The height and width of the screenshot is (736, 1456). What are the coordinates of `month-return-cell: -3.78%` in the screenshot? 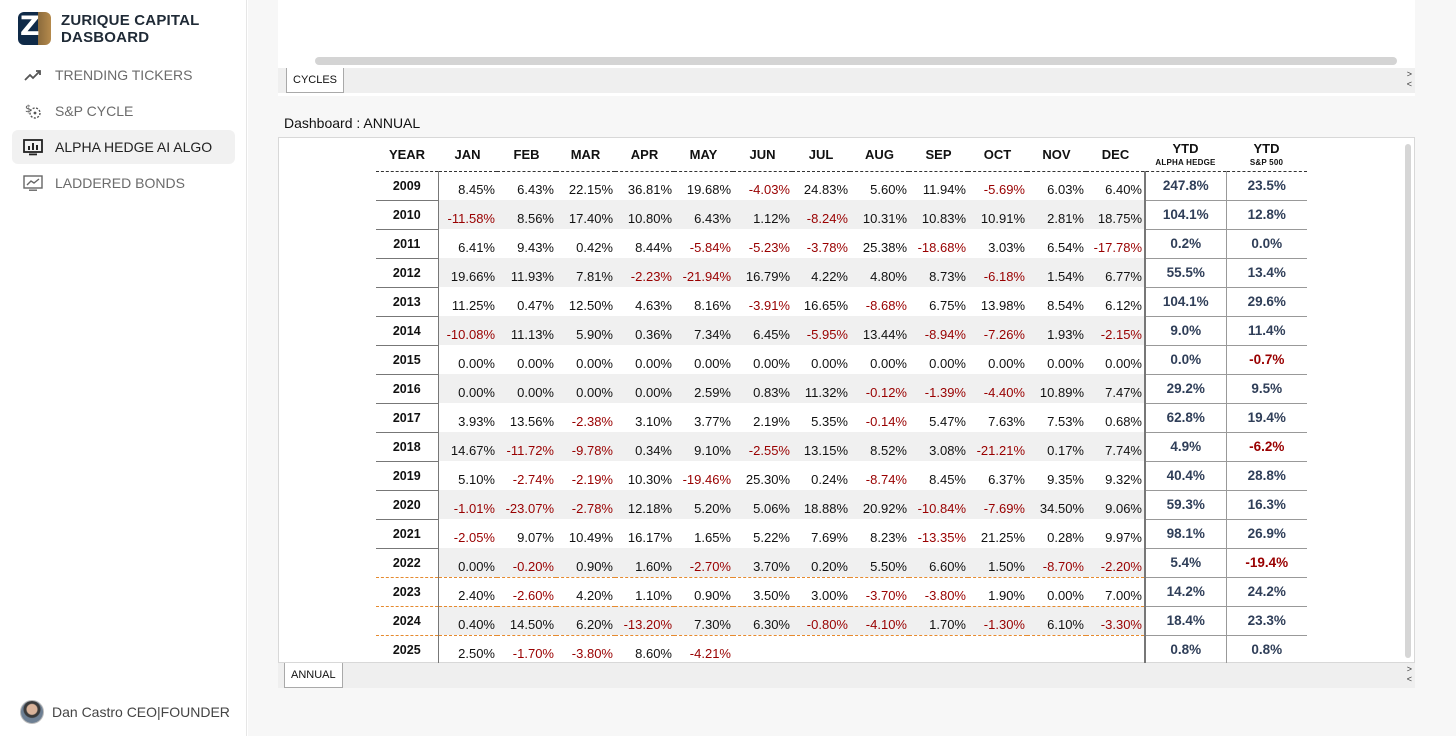 It's located at (827, 247).